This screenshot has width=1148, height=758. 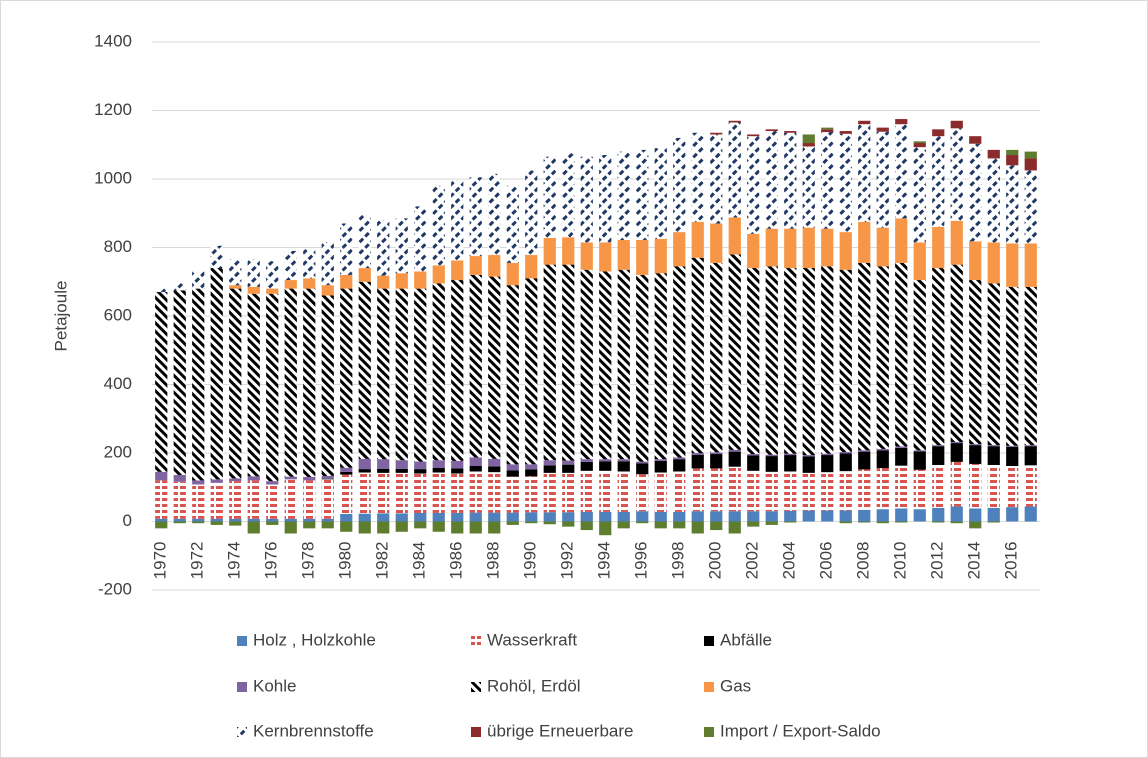 What do you see at coordinates (567, 561) in the screenshot?
I see `x-tick-label: 1992` at bounding box center [567, 561].